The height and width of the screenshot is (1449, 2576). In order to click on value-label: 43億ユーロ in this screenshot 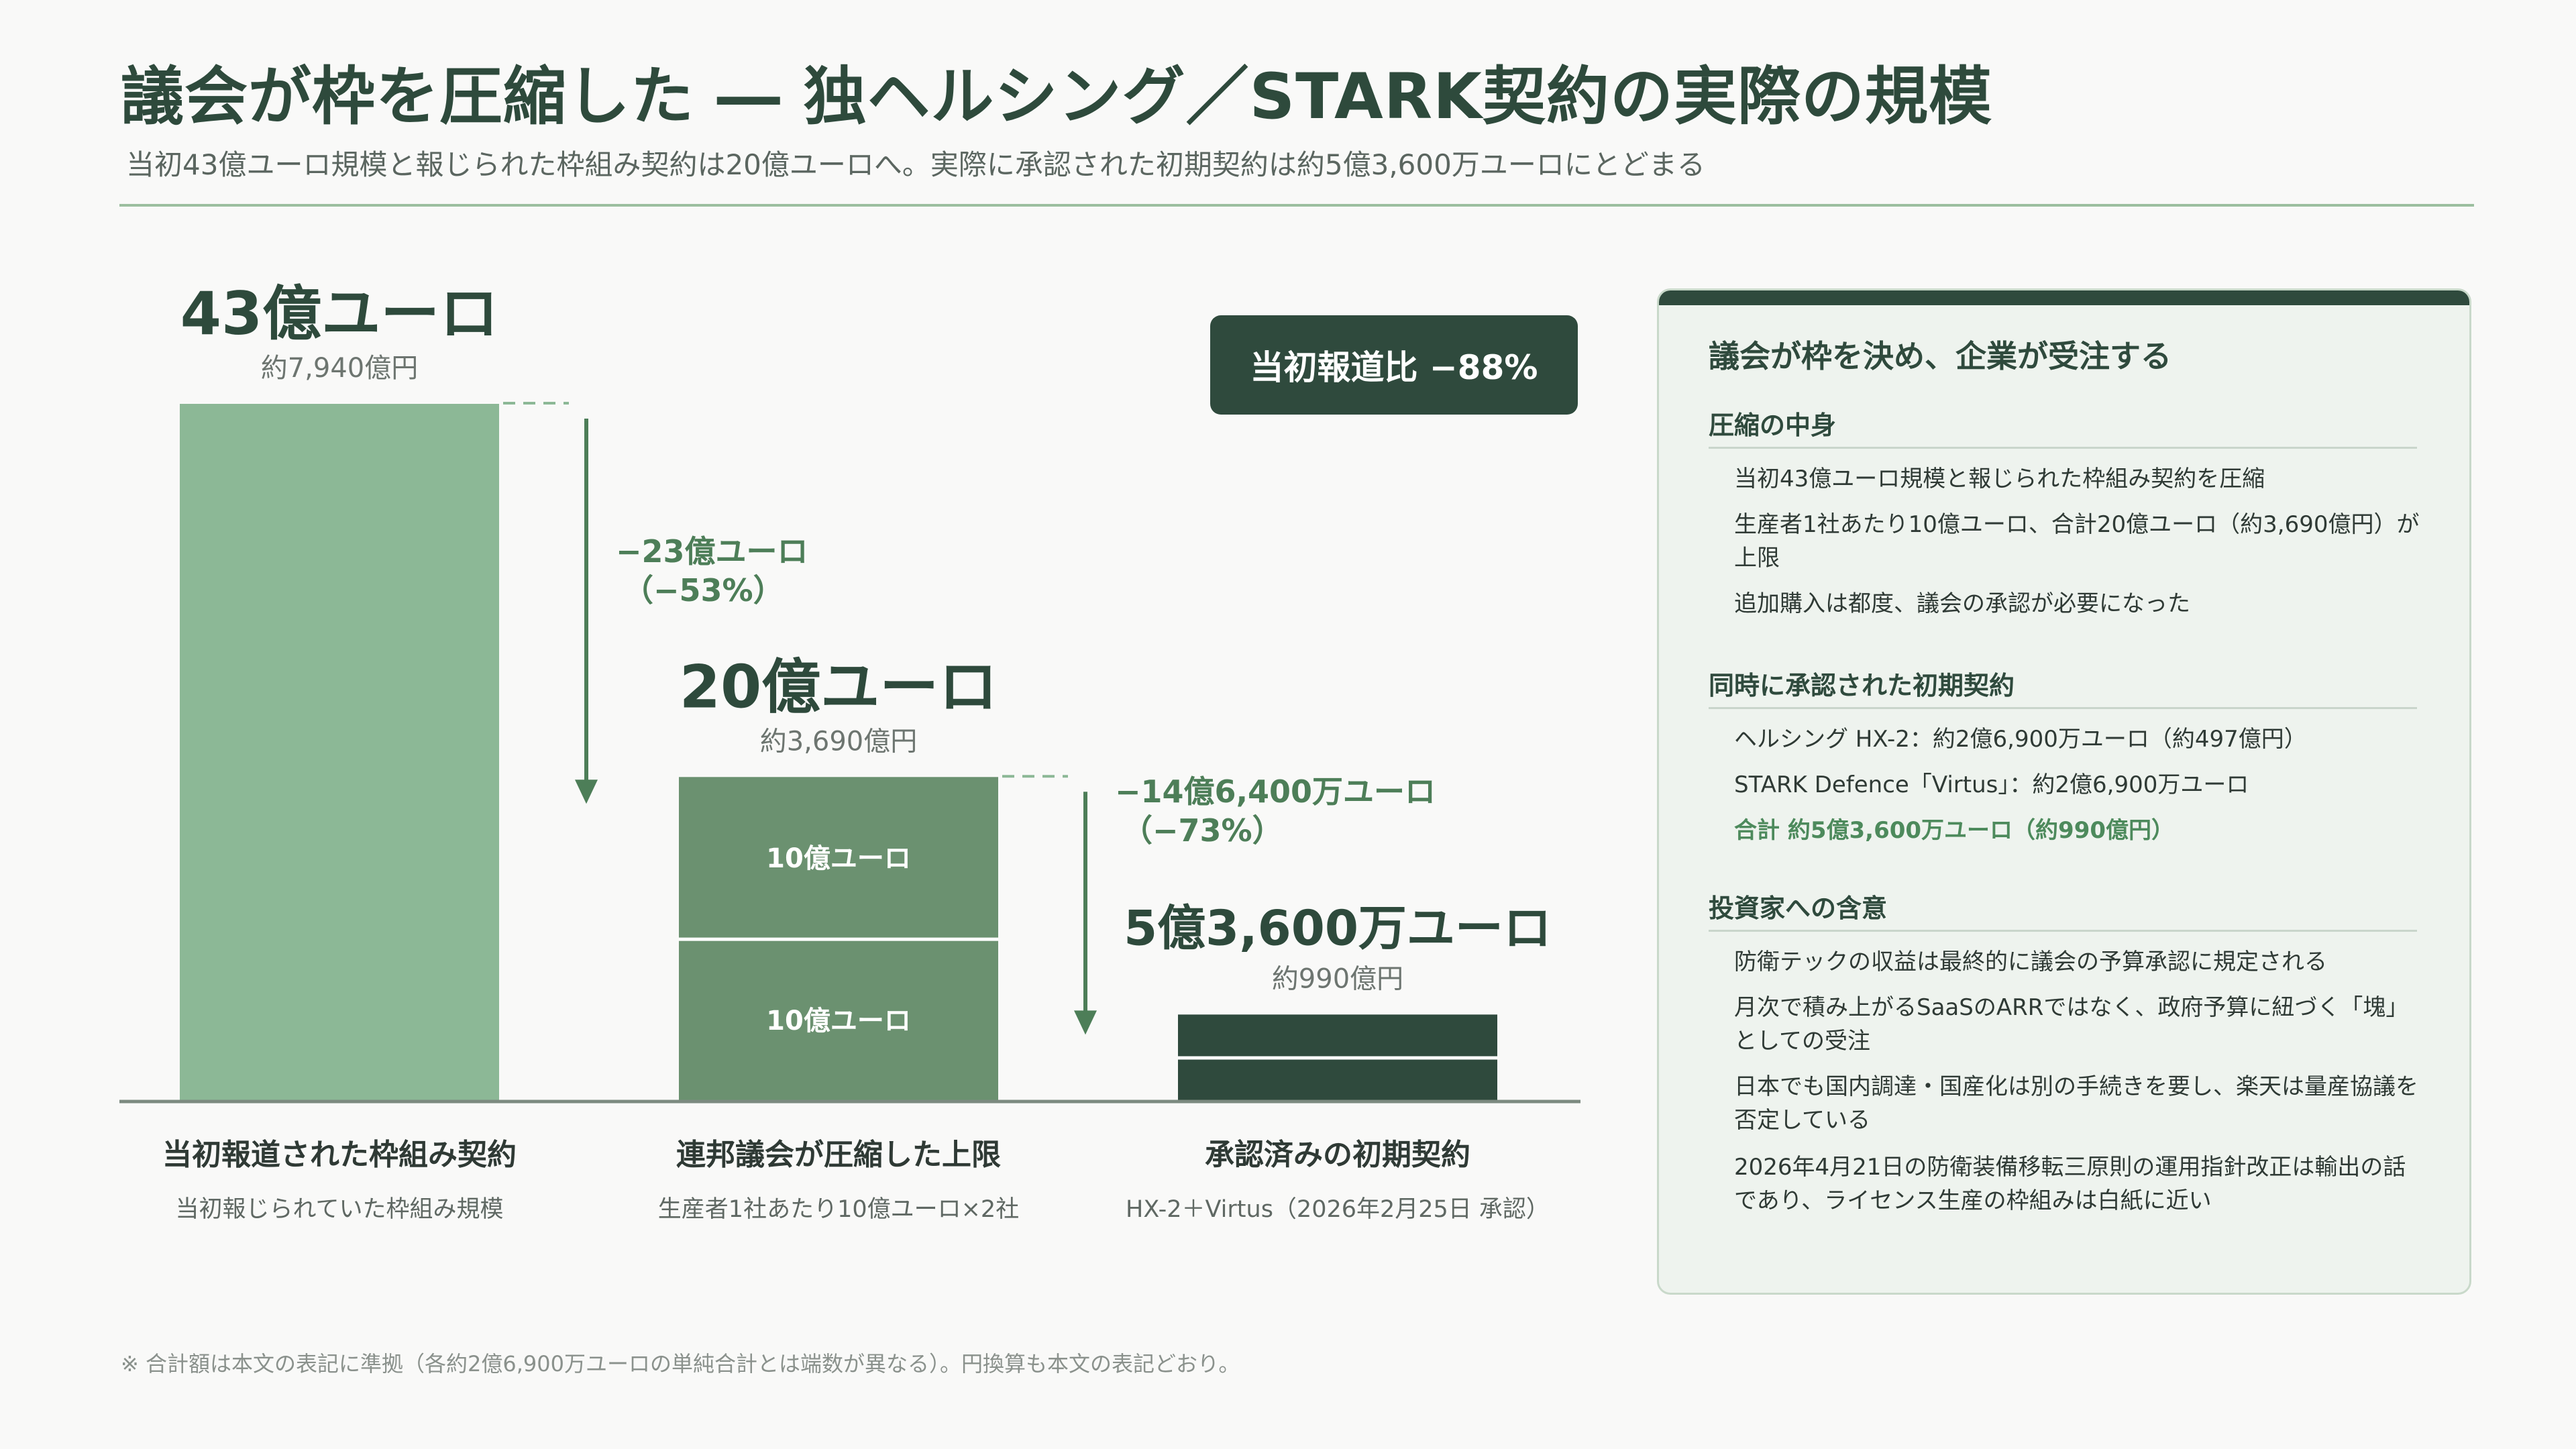, I will do `click(339, 313)`.